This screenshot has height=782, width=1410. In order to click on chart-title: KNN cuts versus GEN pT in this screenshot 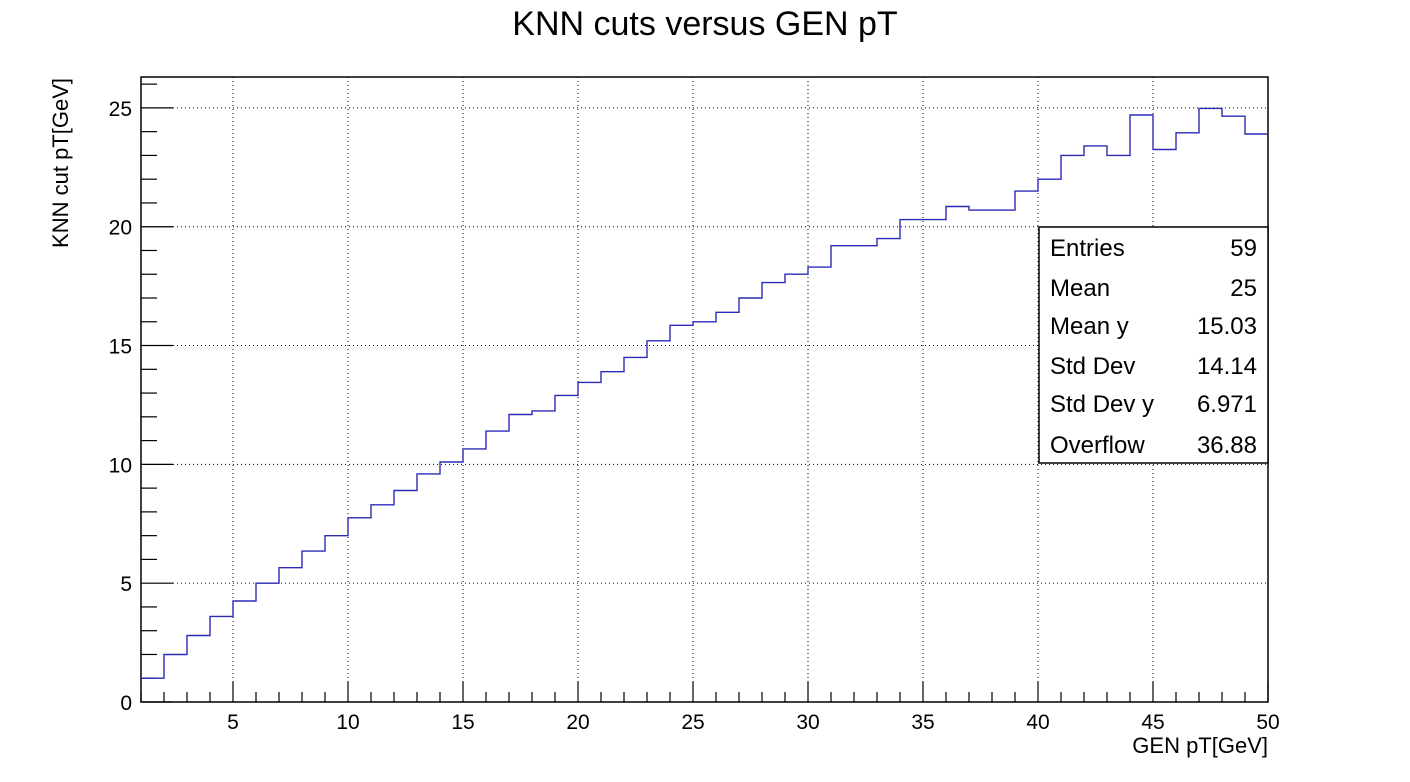, I will do `click(704, 24)`.